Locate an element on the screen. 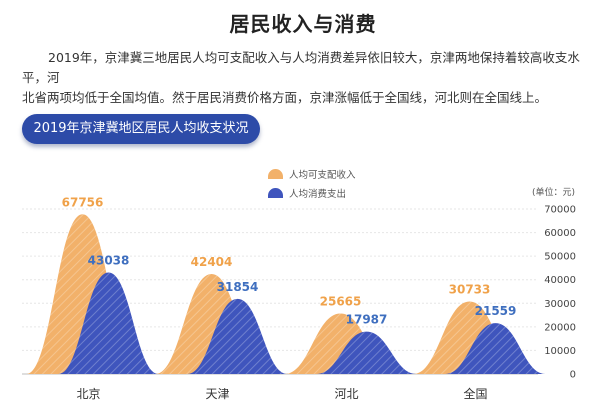  income-value-label: 67756 is located at coordinates (83, 202).